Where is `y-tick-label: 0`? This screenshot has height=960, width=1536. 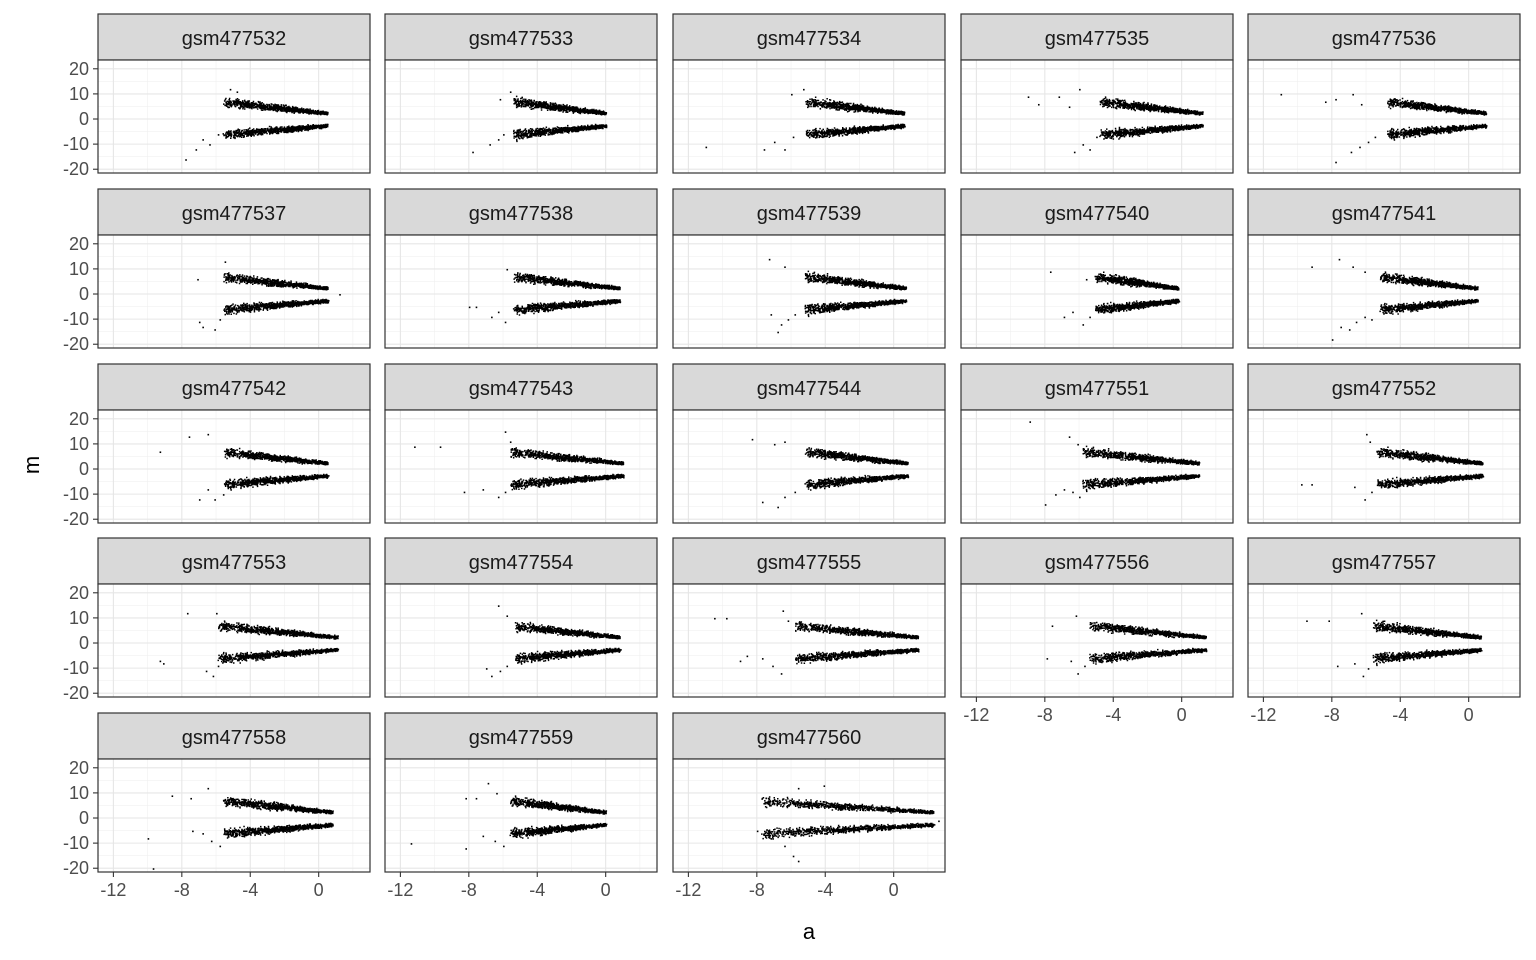 y-tick-label: 0 is located at coordinates (84, 818).